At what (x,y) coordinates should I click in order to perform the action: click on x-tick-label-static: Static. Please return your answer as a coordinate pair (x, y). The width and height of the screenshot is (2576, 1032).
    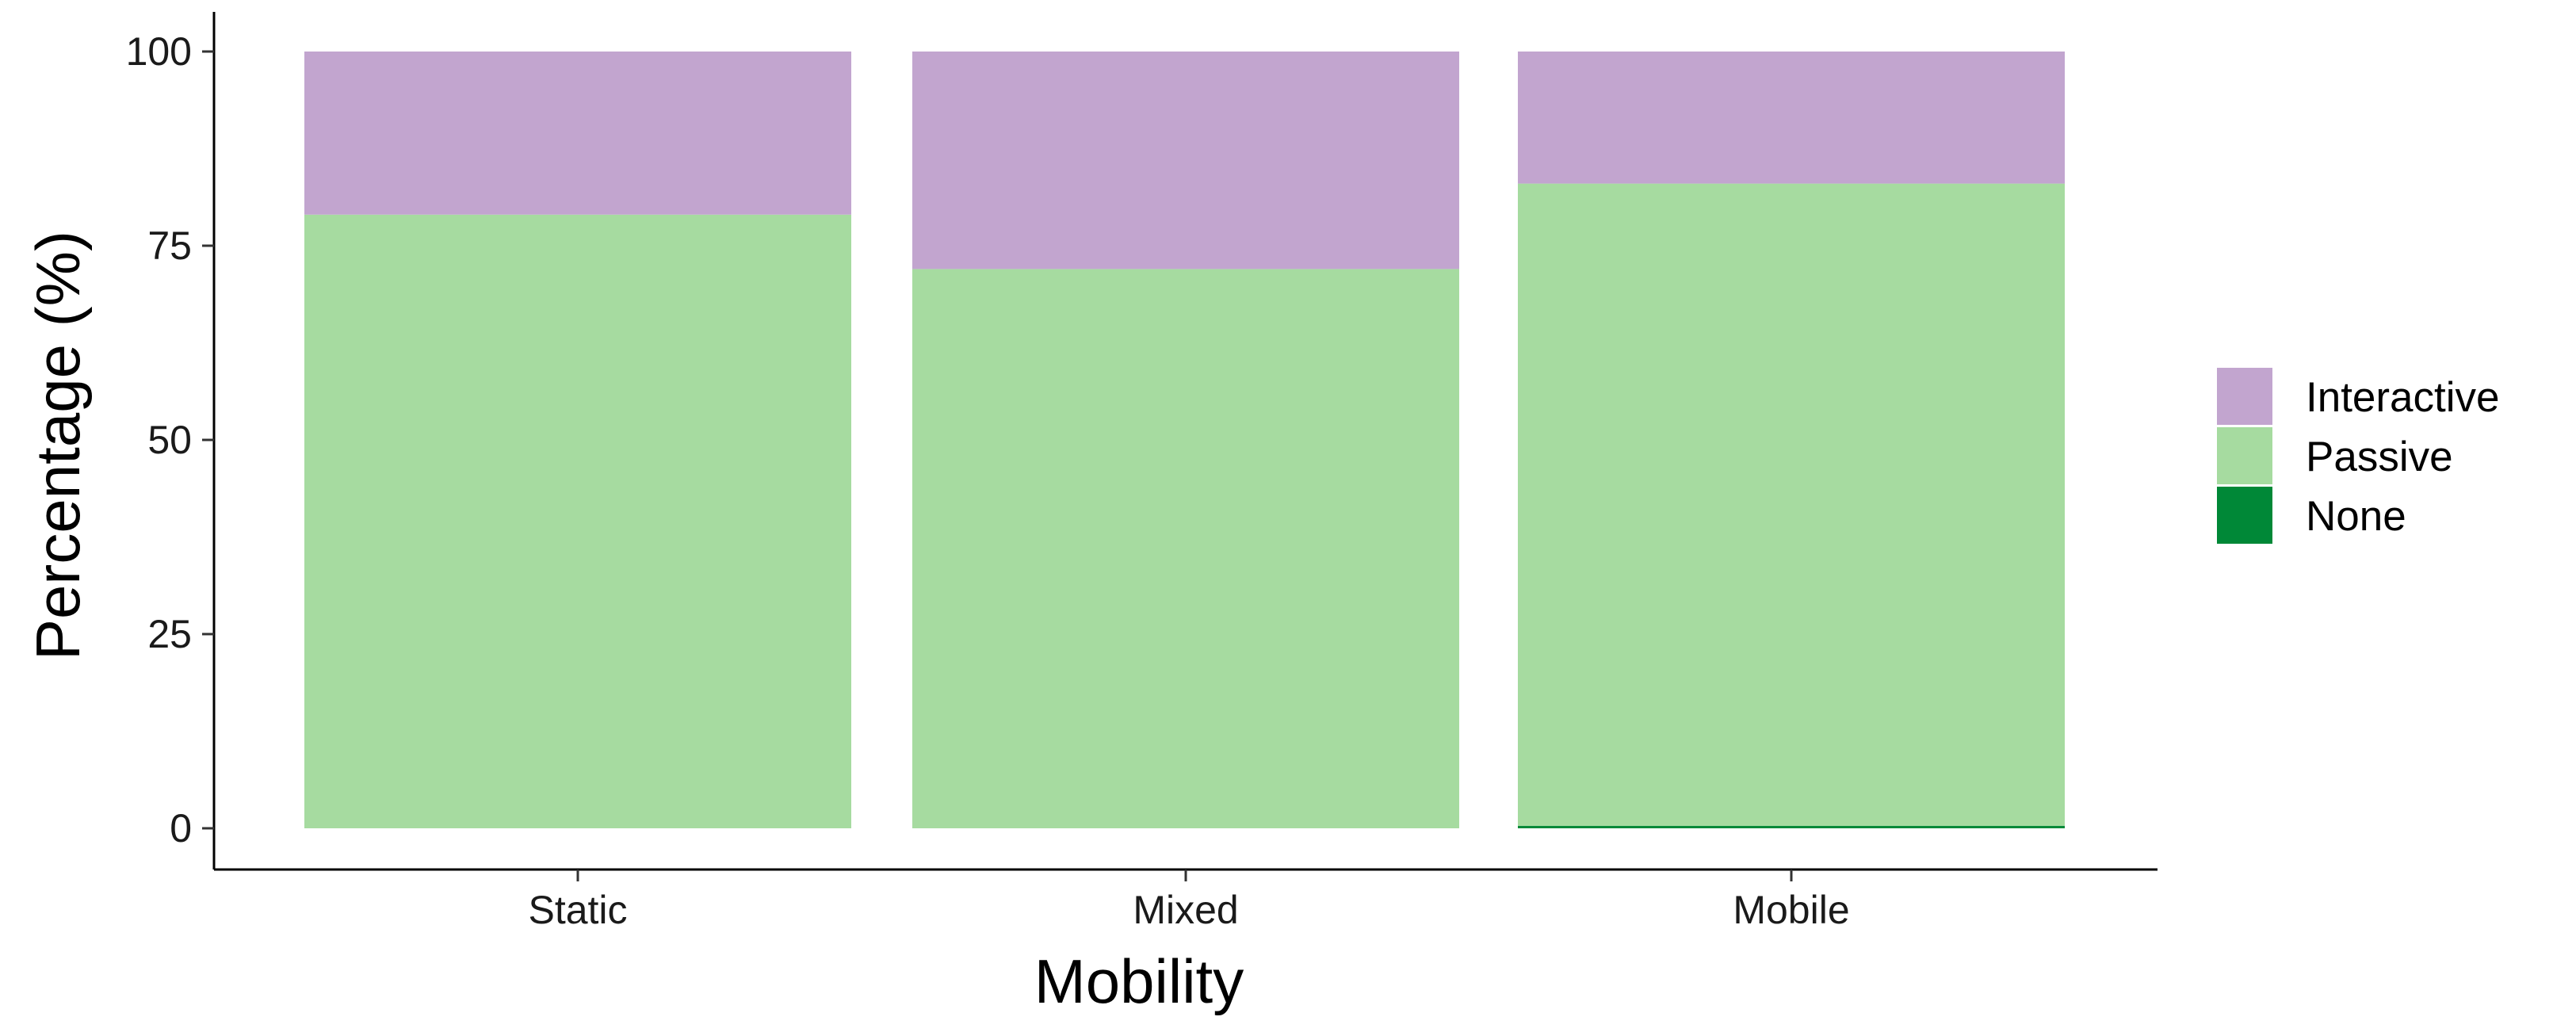
    Looking at the image, I should click on (577, 910).